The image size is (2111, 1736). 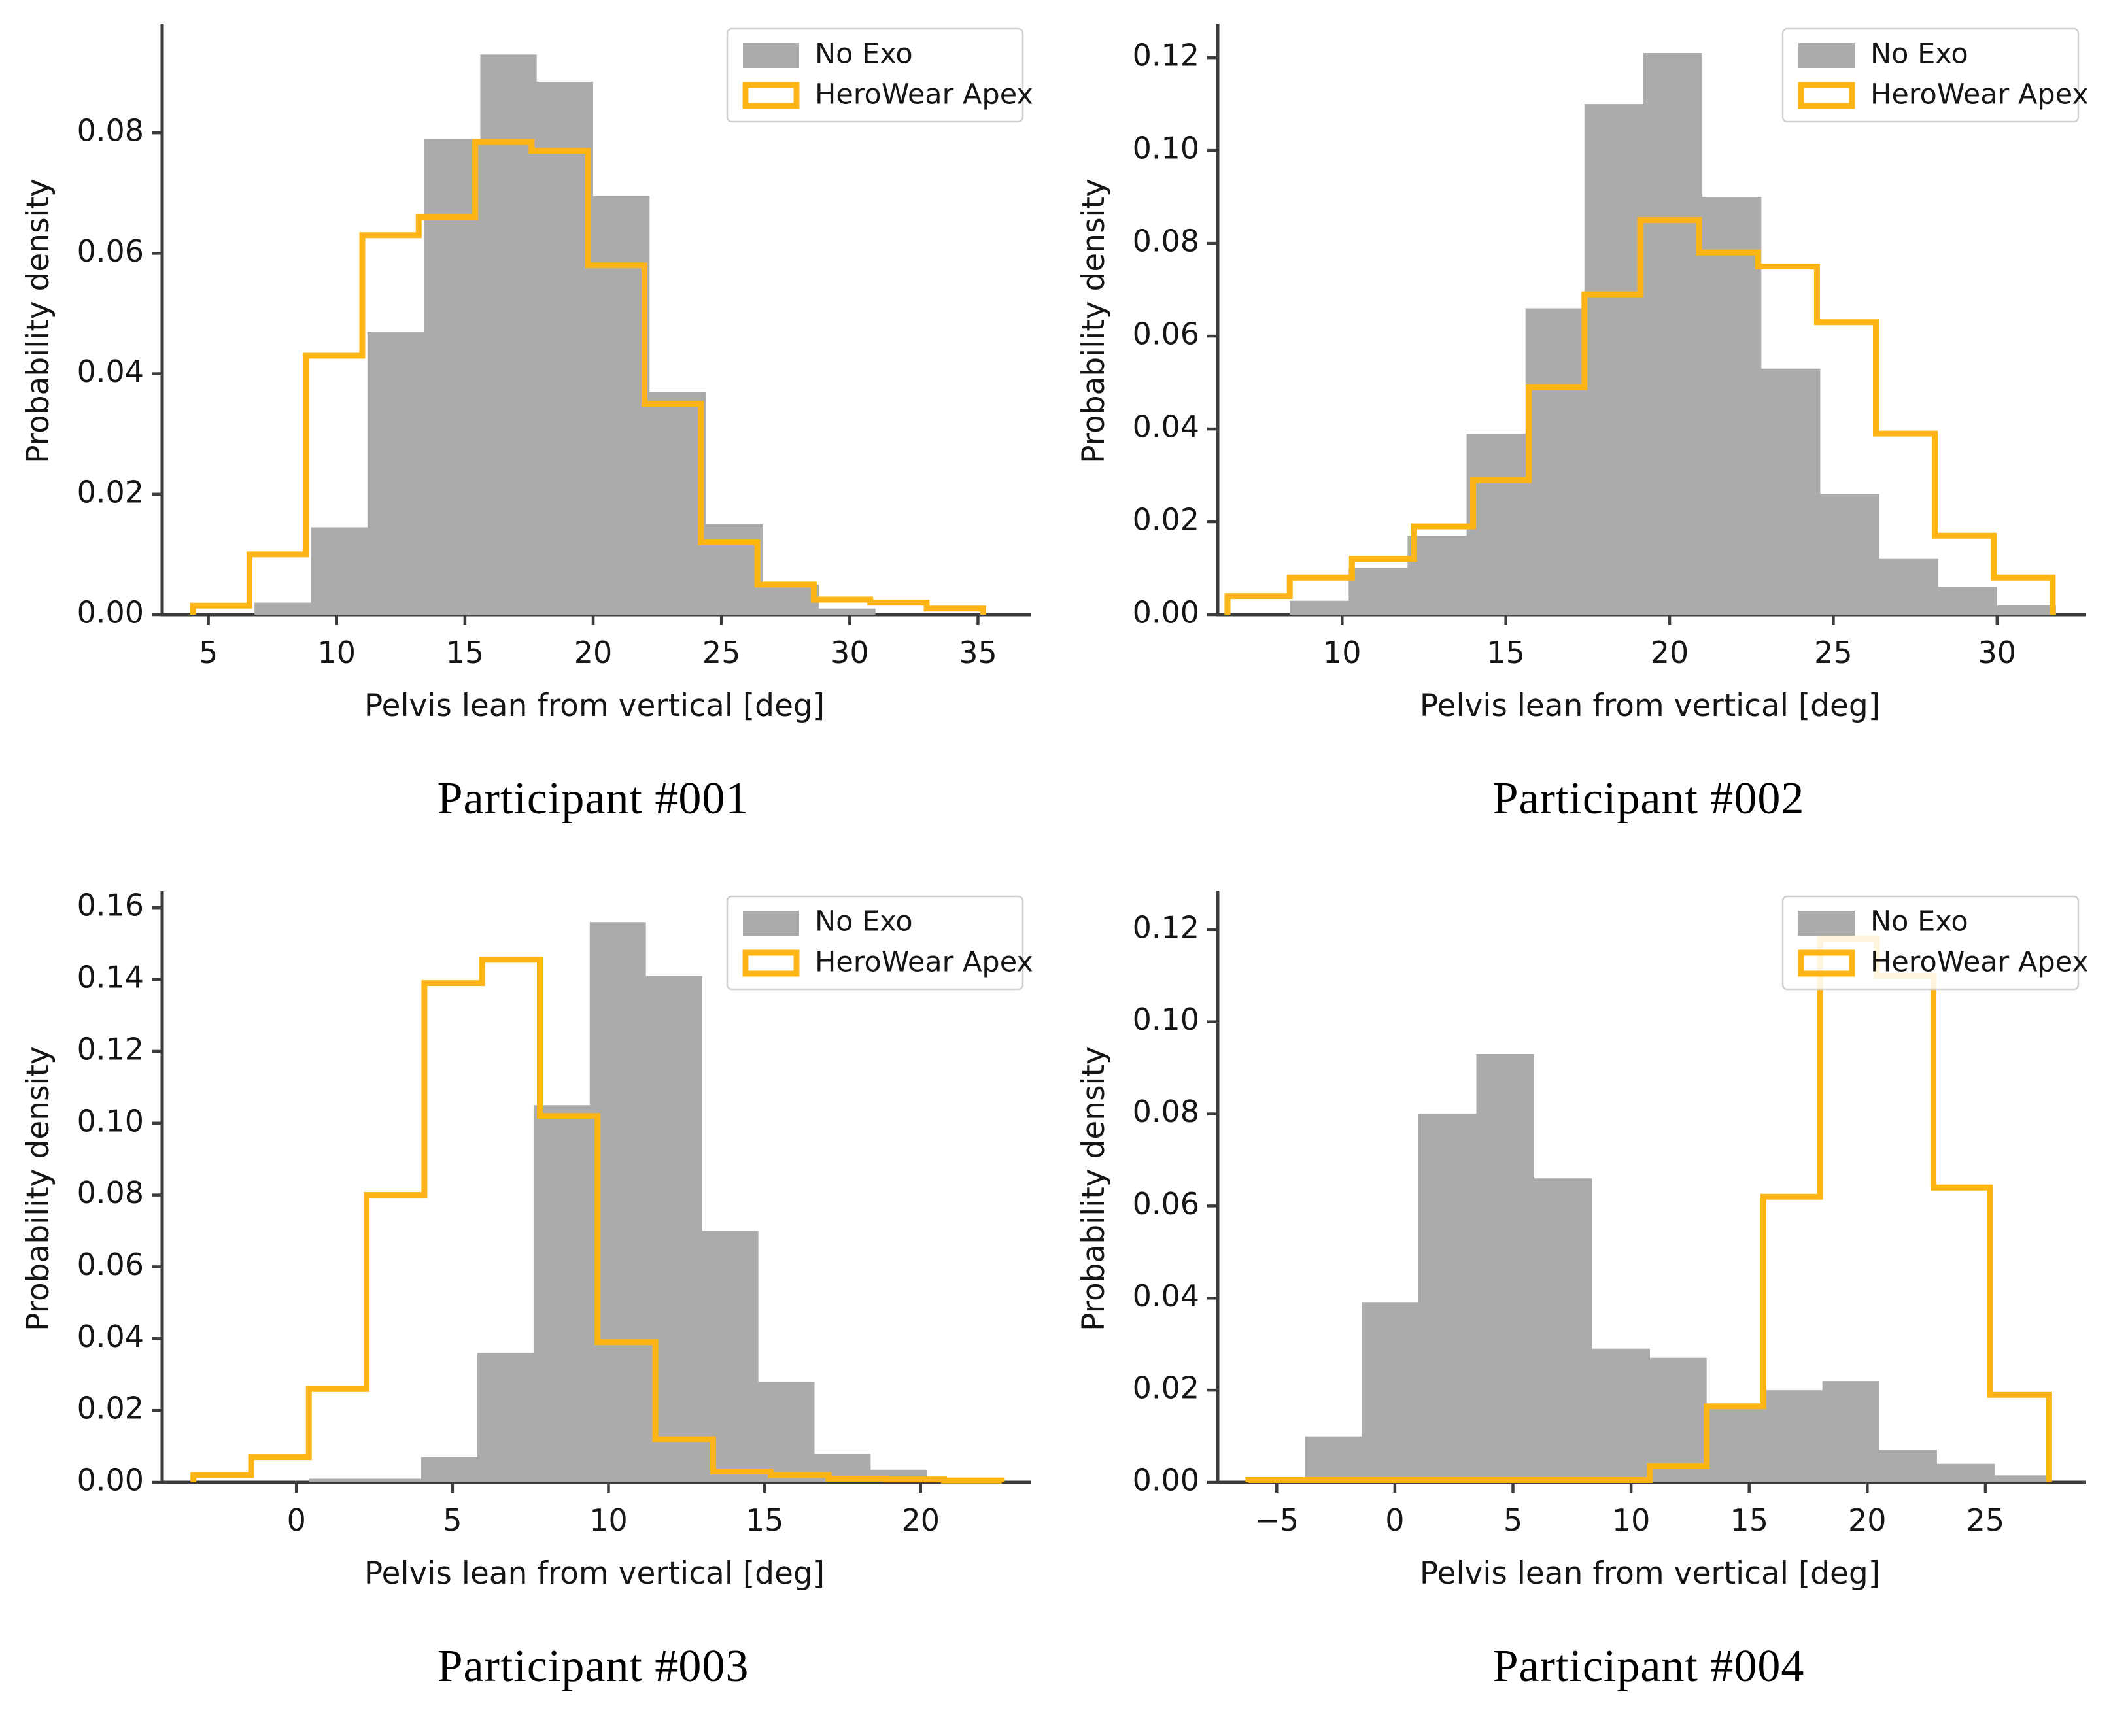 I want to click on tick-marks: 0.00 0.02 0.04 0.06 0.08 0.10 0.12 −5 0 5 10 15 20 25, so click(x=1569, y=1224).